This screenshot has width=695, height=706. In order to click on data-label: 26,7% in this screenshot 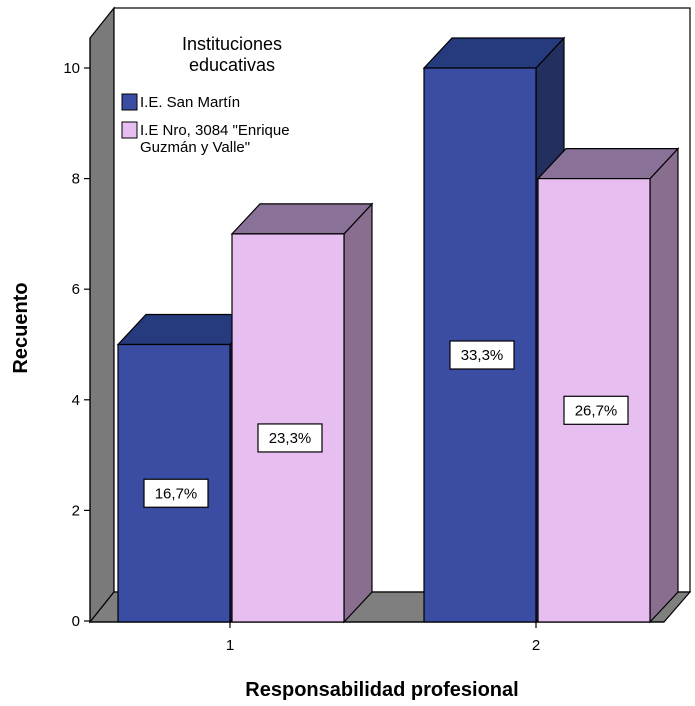, I will do `click(596, 410)`.